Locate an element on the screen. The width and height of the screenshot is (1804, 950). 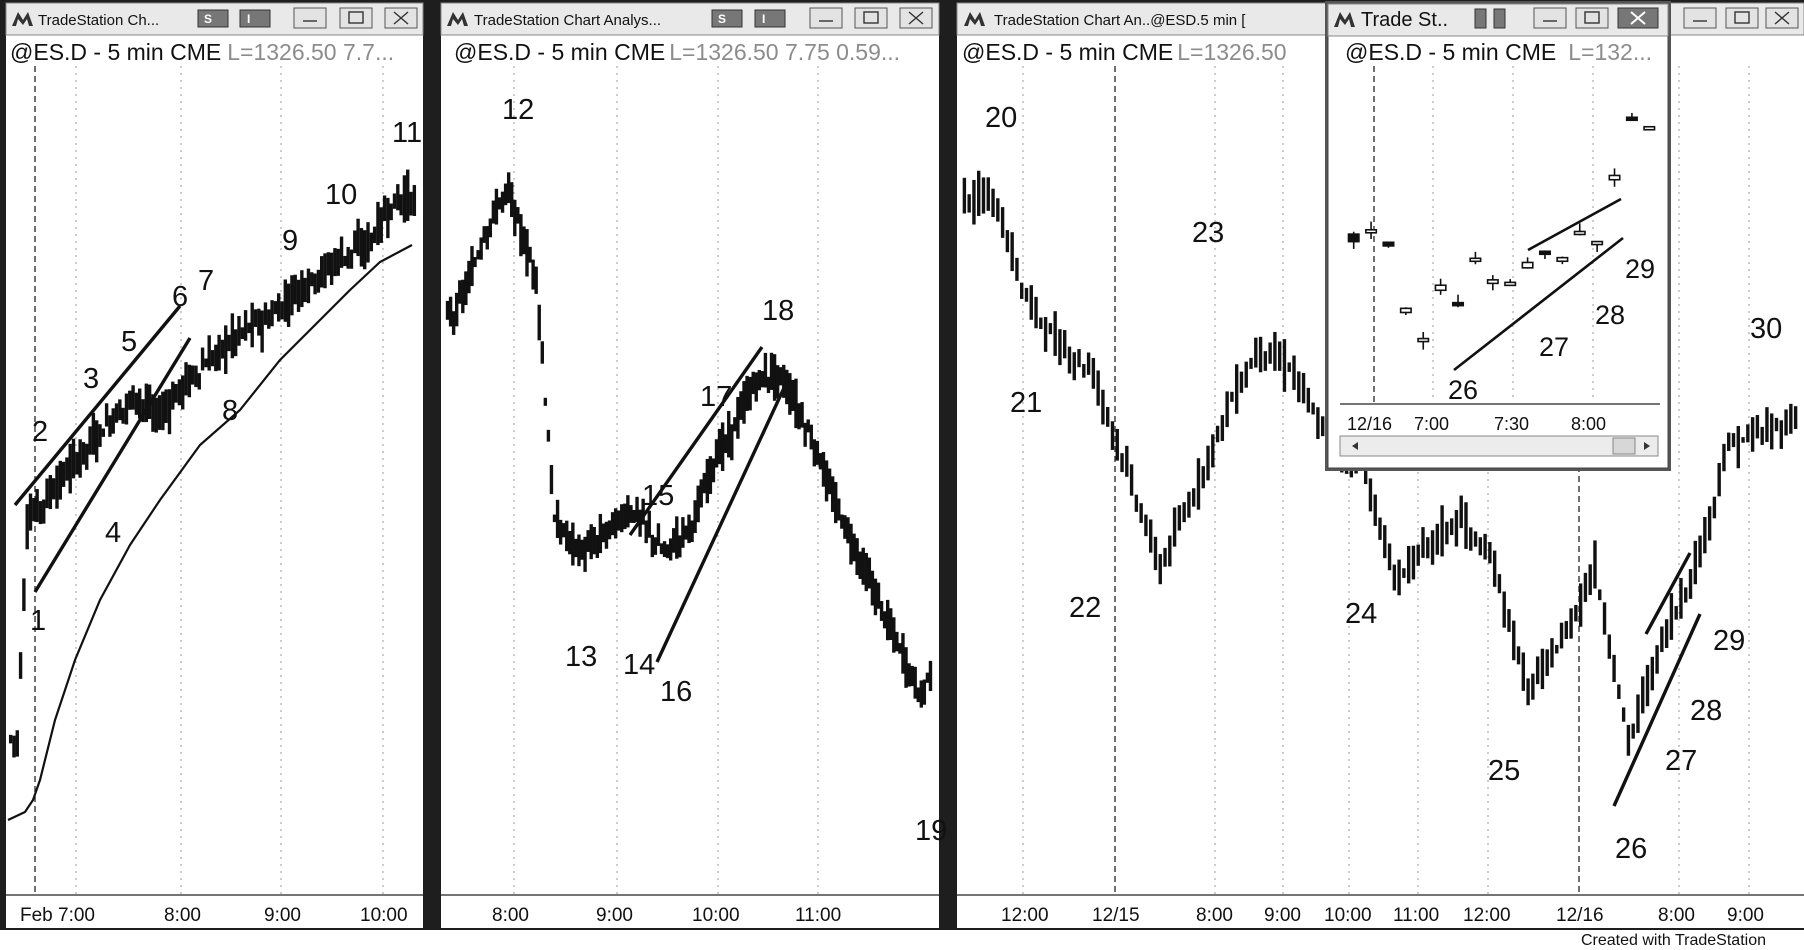
moving-average-line is located at coordinates (210, 532).